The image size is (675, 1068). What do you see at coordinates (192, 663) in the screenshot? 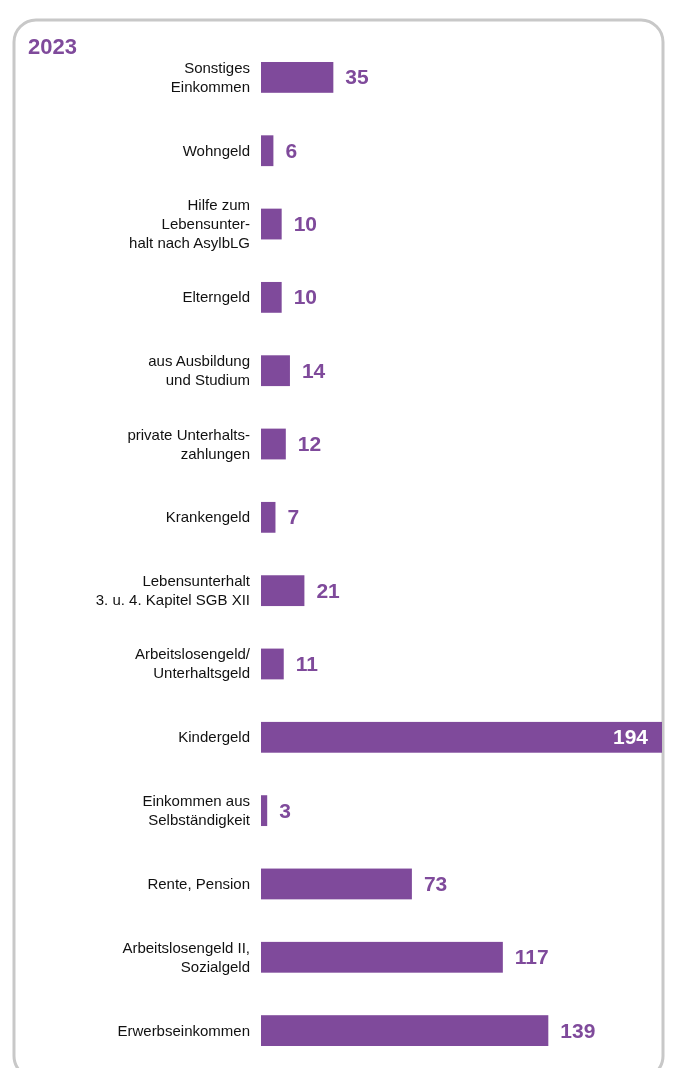
I see `y-tick-label: Arbeitslosengeld/ Unterhaltsgeld` at bounding box center [192, 663].